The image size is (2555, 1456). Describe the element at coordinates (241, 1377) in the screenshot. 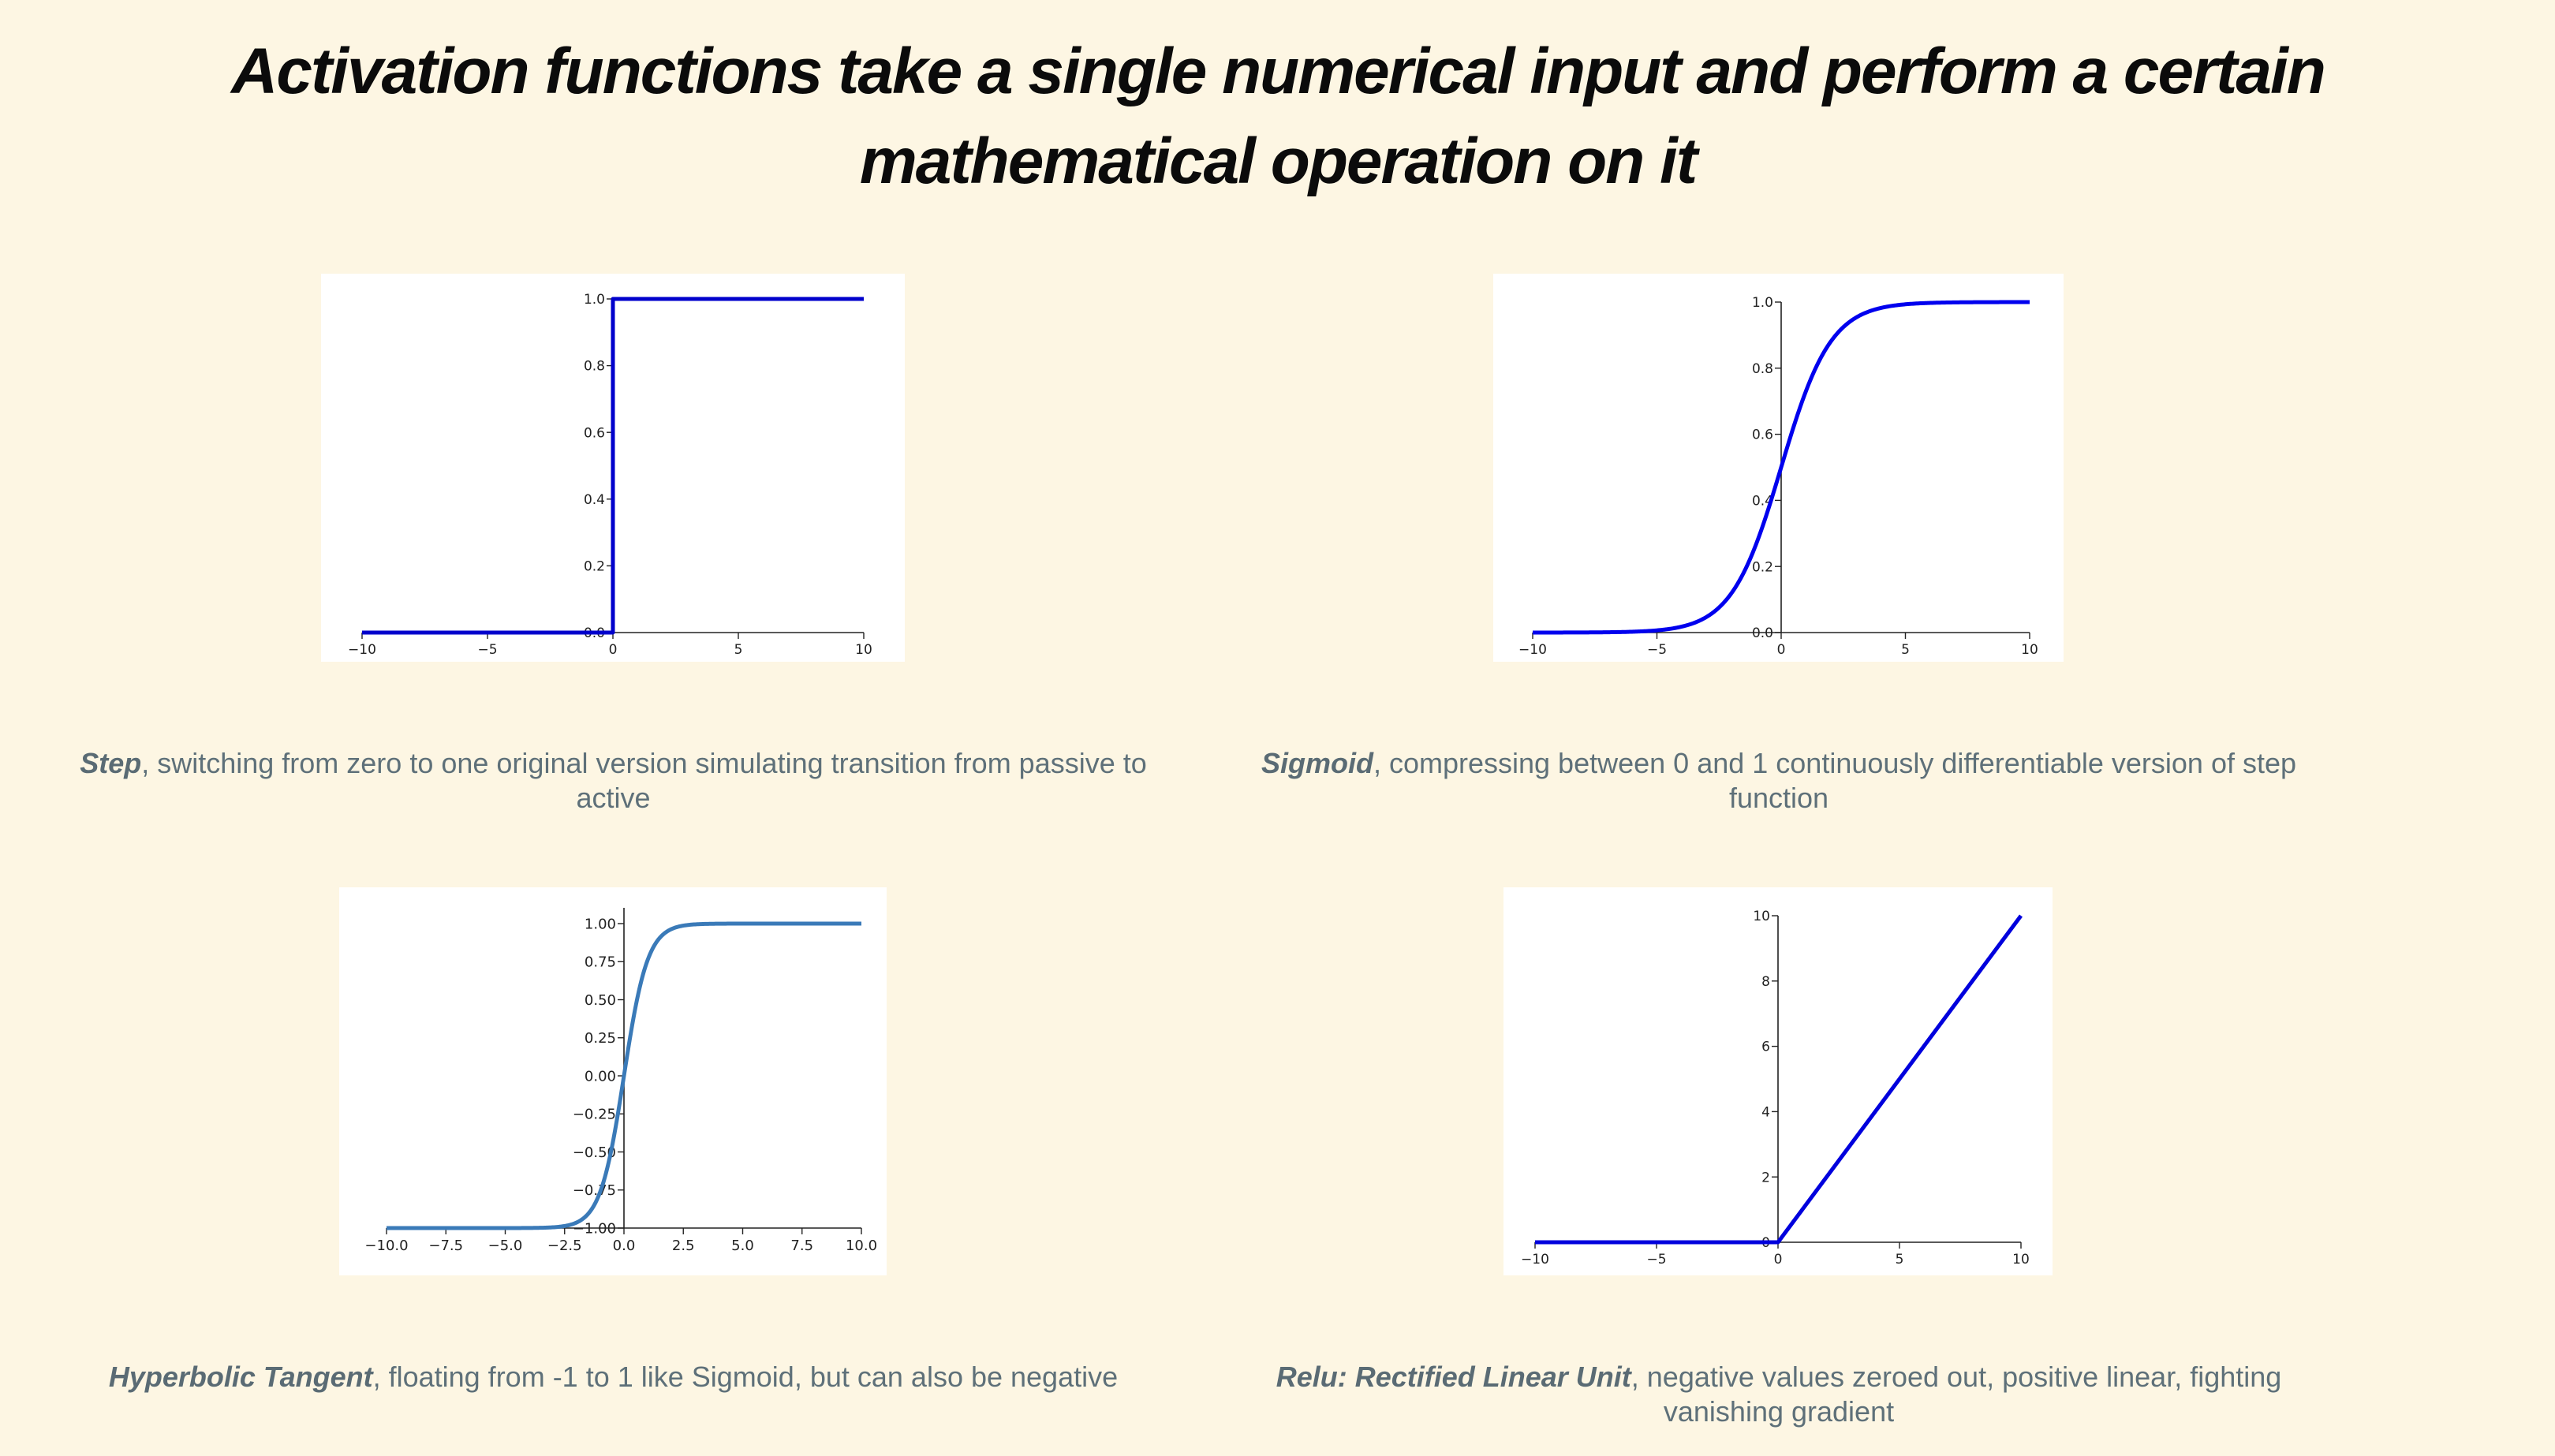

I see `tanh-caption-name: Hyperbolic Tangent` at that location.